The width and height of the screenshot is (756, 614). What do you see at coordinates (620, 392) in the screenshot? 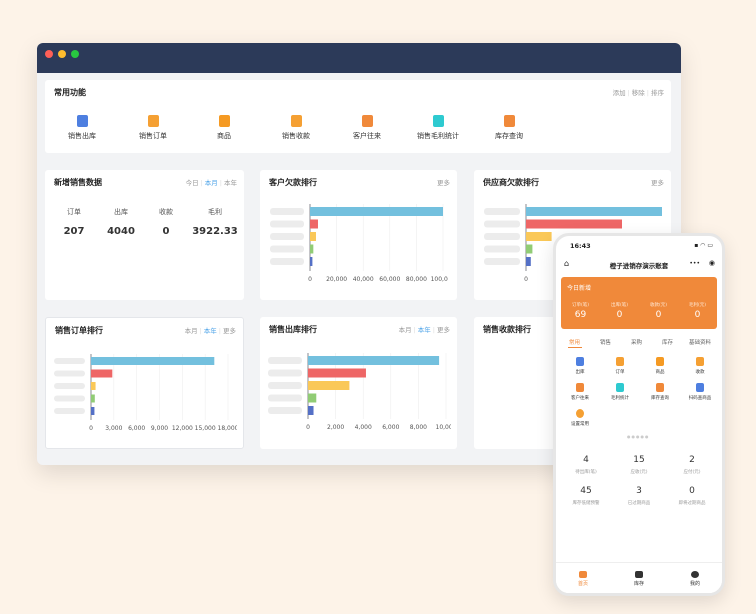
I see `grid-gross-profit: 毛利统计` at bounding box center [620, 392].